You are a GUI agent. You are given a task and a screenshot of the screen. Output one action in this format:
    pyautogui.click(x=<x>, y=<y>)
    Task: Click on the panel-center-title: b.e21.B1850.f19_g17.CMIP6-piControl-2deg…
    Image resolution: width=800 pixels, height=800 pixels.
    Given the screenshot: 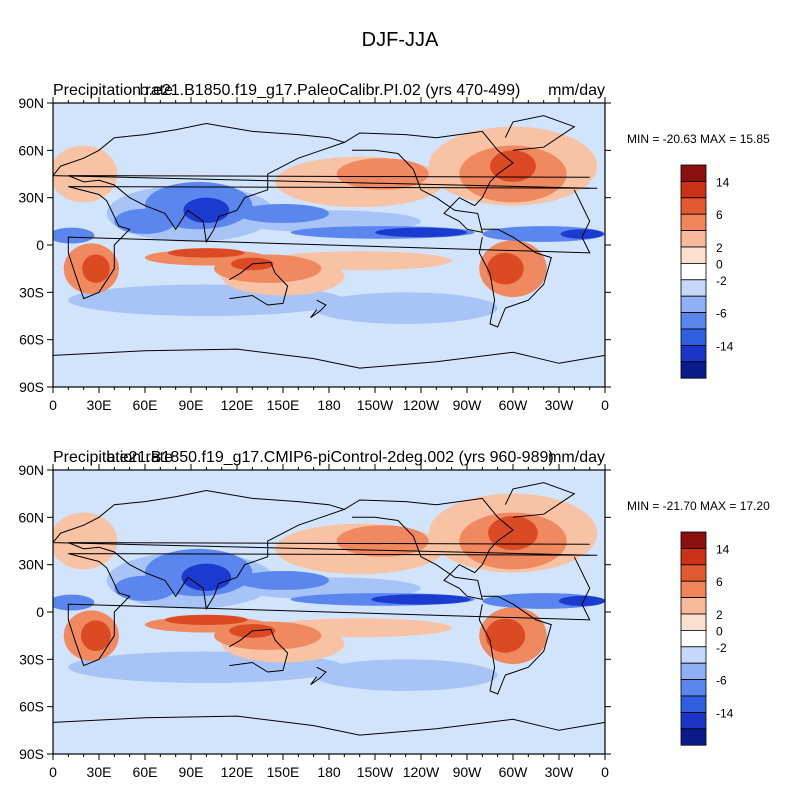 What is the action you would take?
    pyautogui.click(x=329, y=457)
    